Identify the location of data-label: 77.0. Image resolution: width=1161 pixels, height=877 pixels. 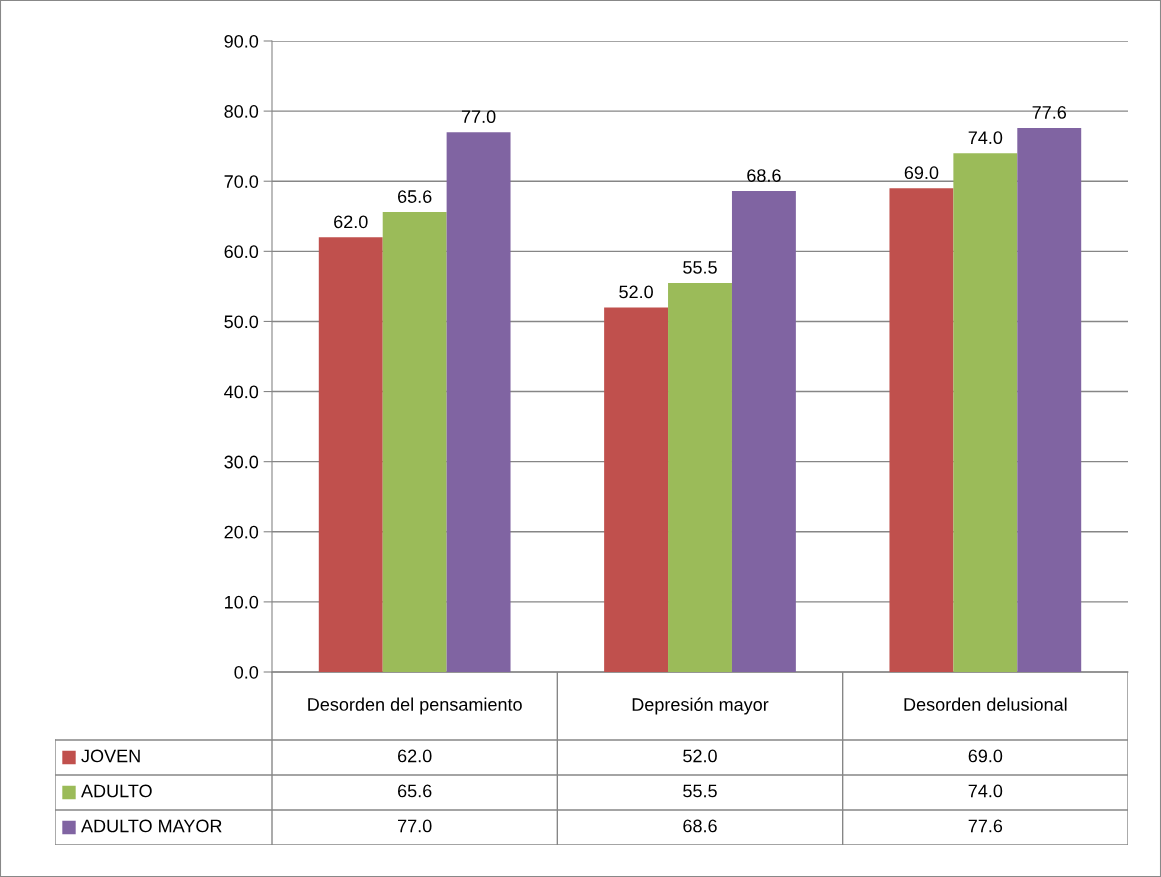
(415, 826).